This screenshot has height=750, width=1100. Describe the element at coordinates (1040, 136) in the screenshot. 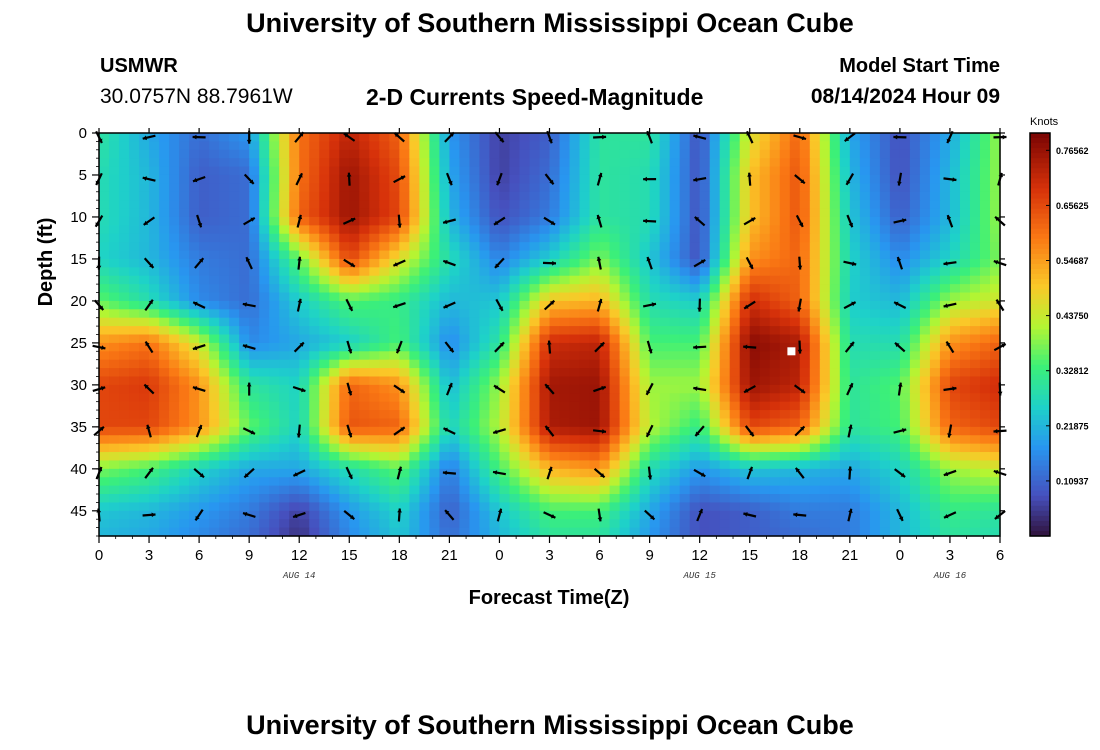

I see `colorbar-segment` at that location.